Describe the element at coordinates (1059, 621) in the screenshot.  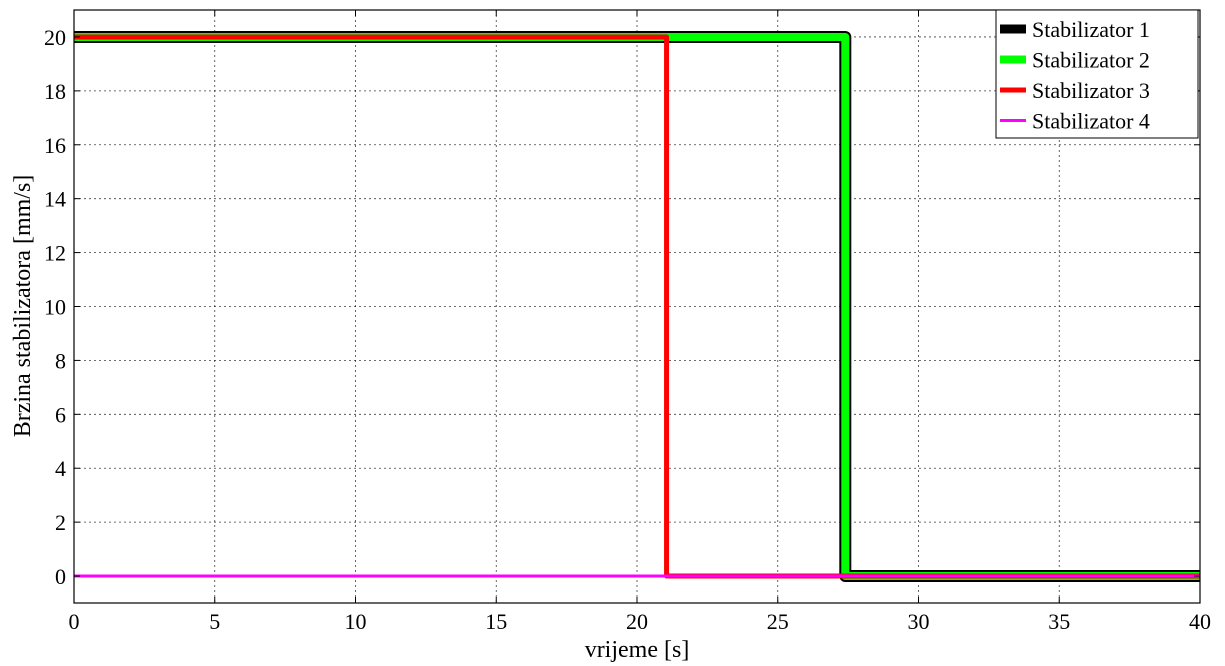
I see `x-tick-label: 35` at that location.